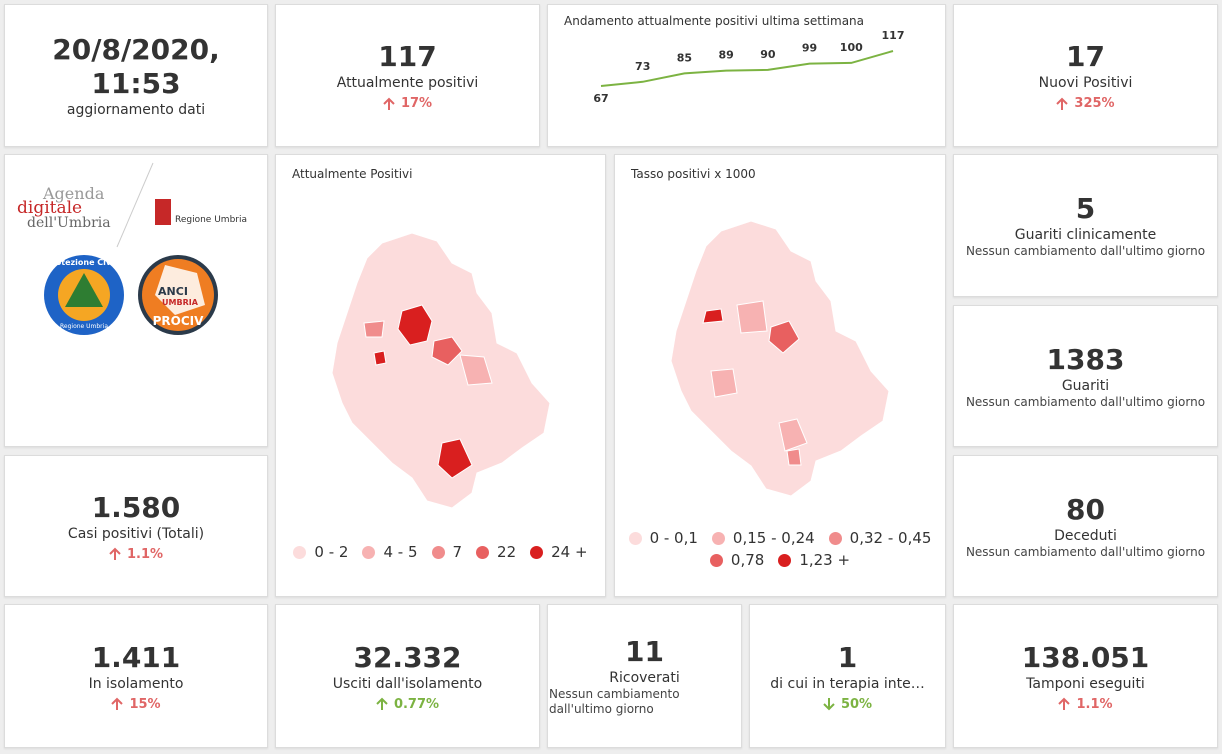  I want to click on data-label: 90, so click(768, 54).